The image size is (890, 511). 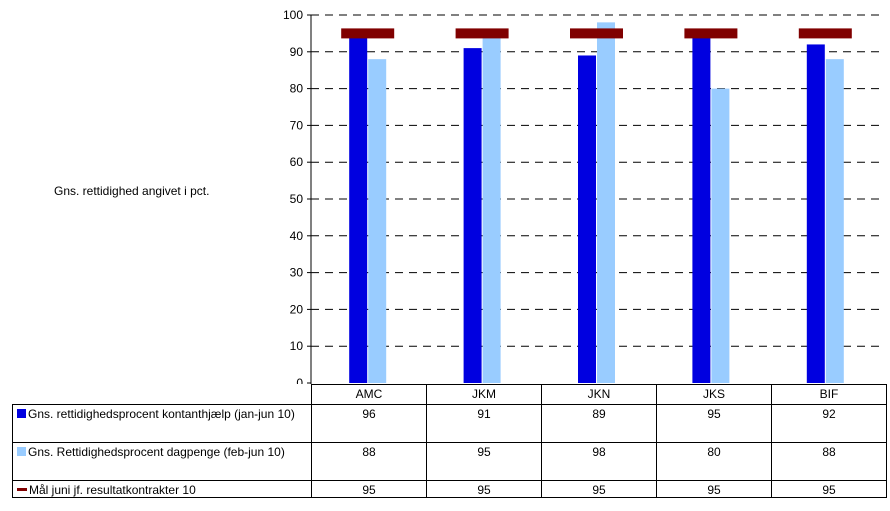 What do you see at coordinates (297, 273) in the screenshot?
I see `y-tick-label: 30` at bounding box center [297, 273].